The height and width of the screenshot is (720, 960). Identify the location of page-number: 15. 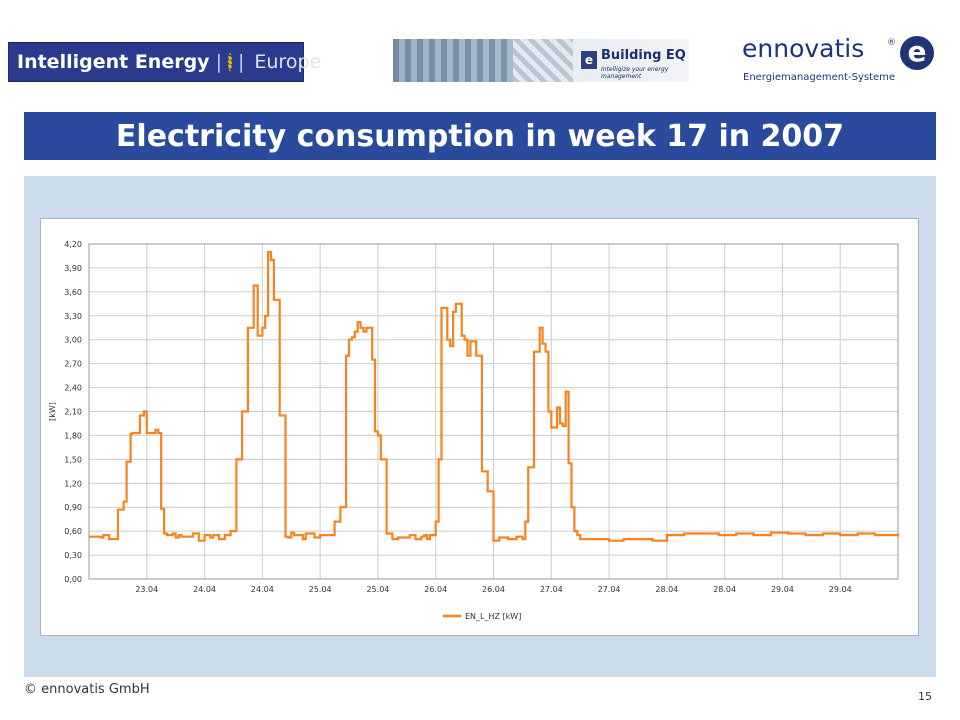
(925, 696).